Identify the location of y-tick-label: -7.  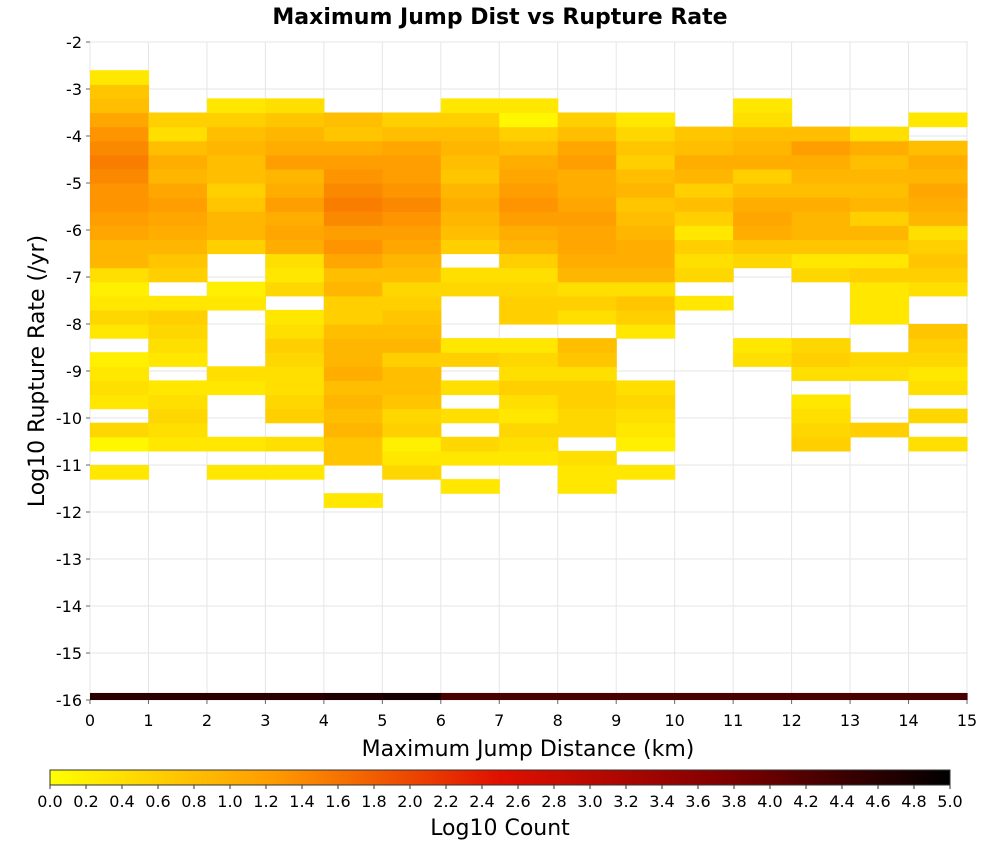
(74, 277).